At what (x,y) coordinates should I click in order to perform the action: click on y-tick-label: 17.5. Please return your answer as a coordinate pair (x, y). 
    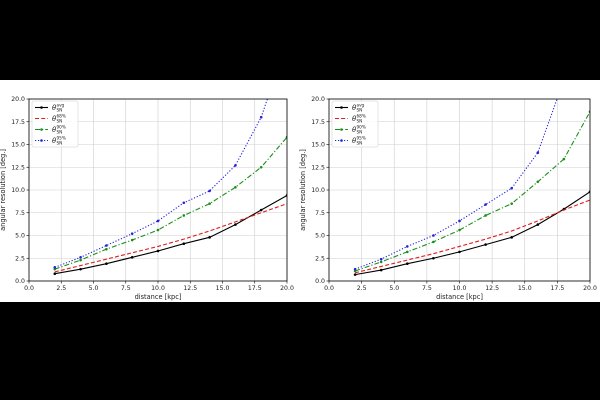
    Looking at the image, I should click on (18, 122).